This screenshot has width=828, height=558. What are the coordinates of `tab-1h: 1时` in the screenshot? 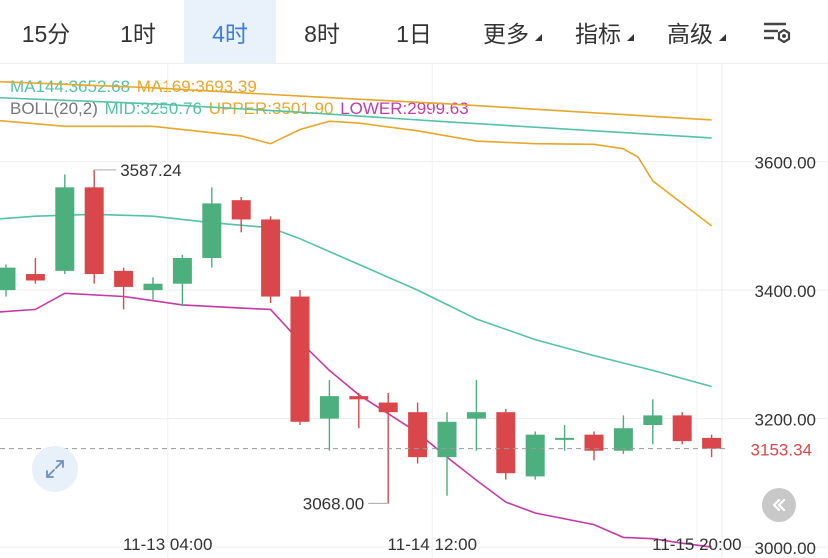 It's located at (138, 31).